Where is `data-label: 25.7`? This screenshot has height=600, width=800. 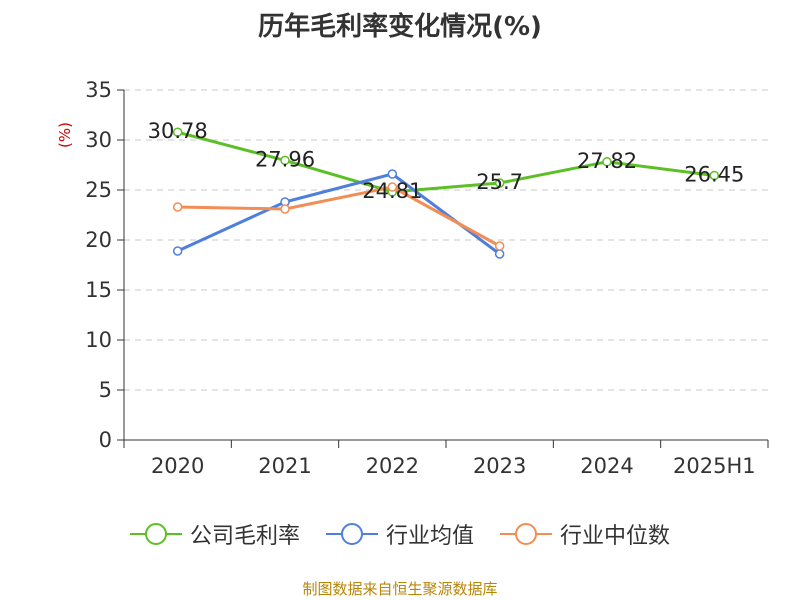
data-label: 25.7 is located at coordinates (499, 182).